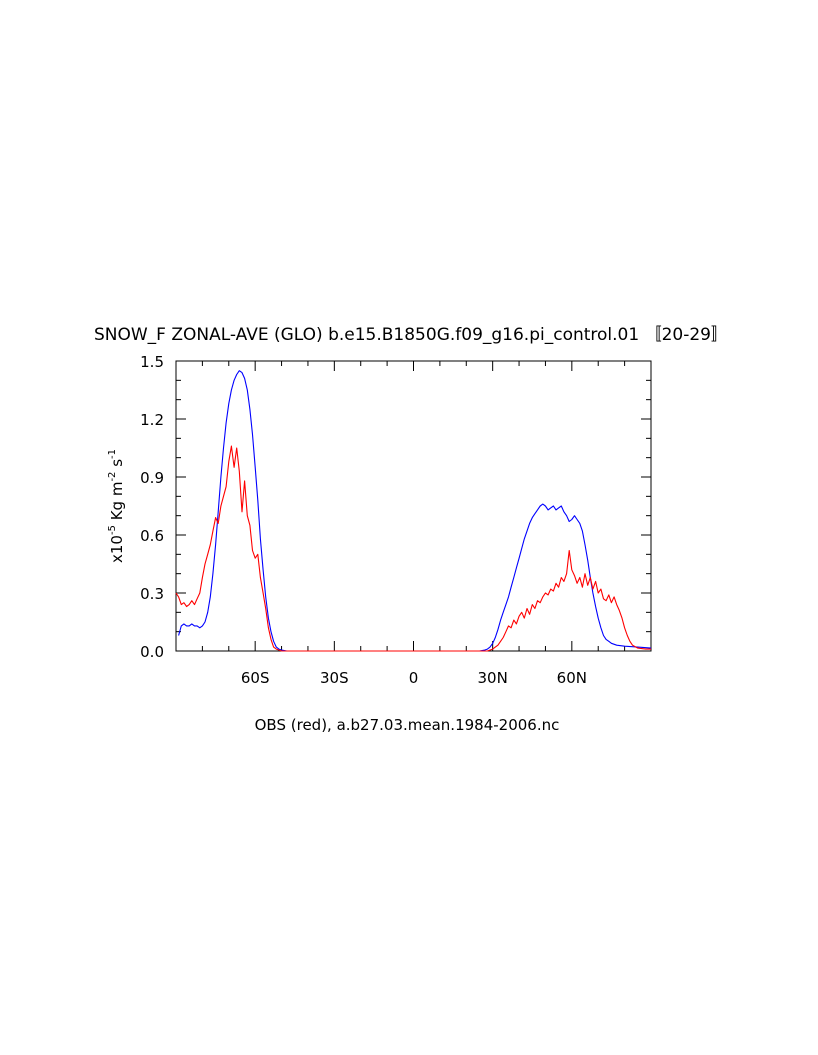  I want to click on x-axis-label: OBS (red), a.b27.03.mean.1984-2006.nc, so click(407, 725).